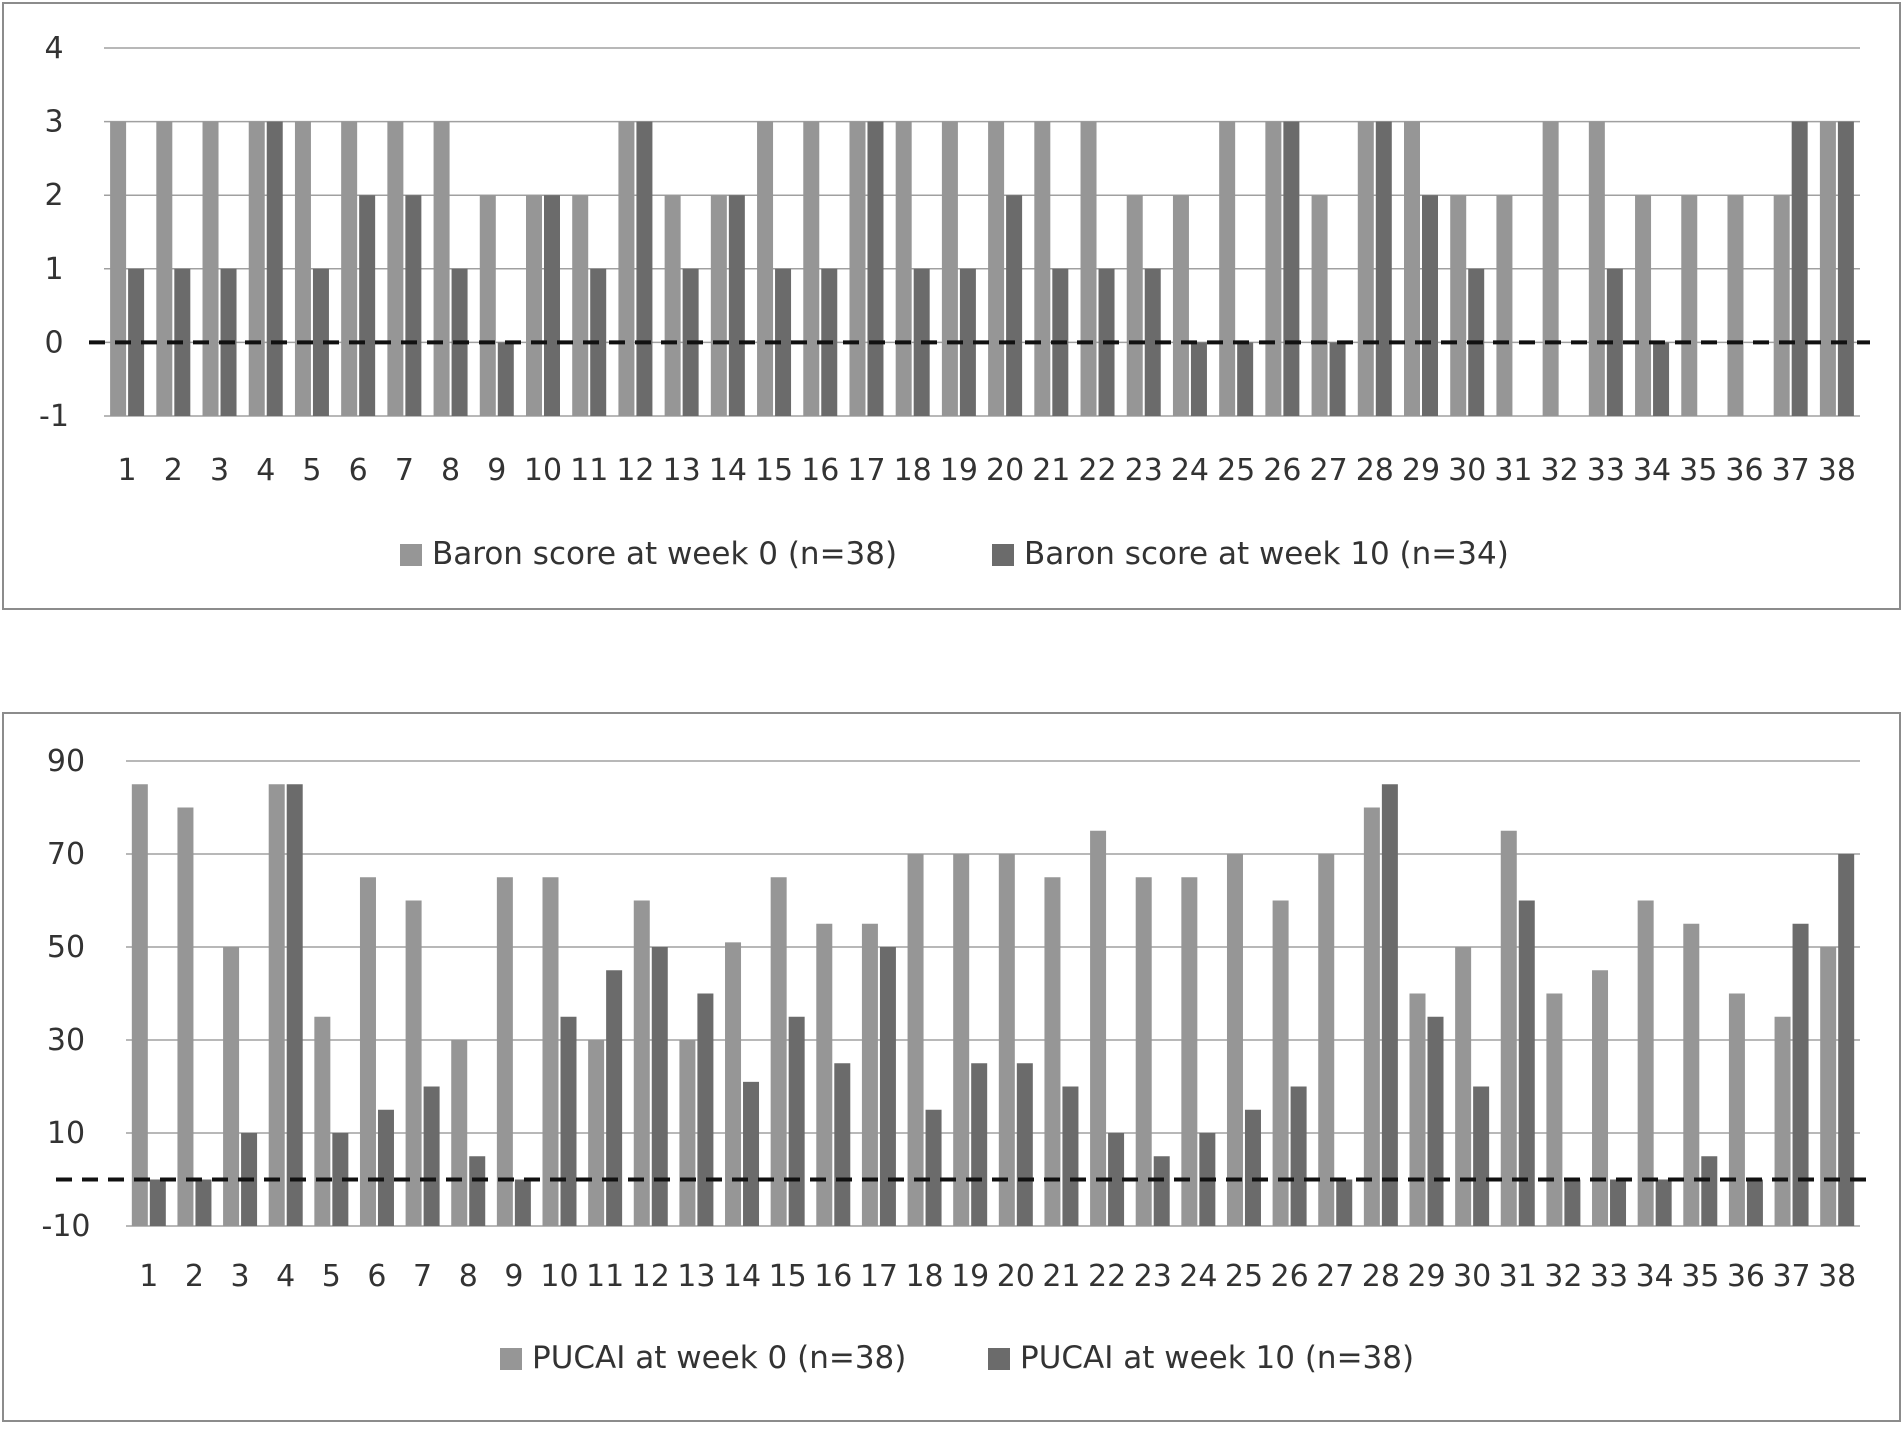 This screenshot has width=1903, height=1449. I want to click on pucai-y-tick-label: 50, so click(66, 947).